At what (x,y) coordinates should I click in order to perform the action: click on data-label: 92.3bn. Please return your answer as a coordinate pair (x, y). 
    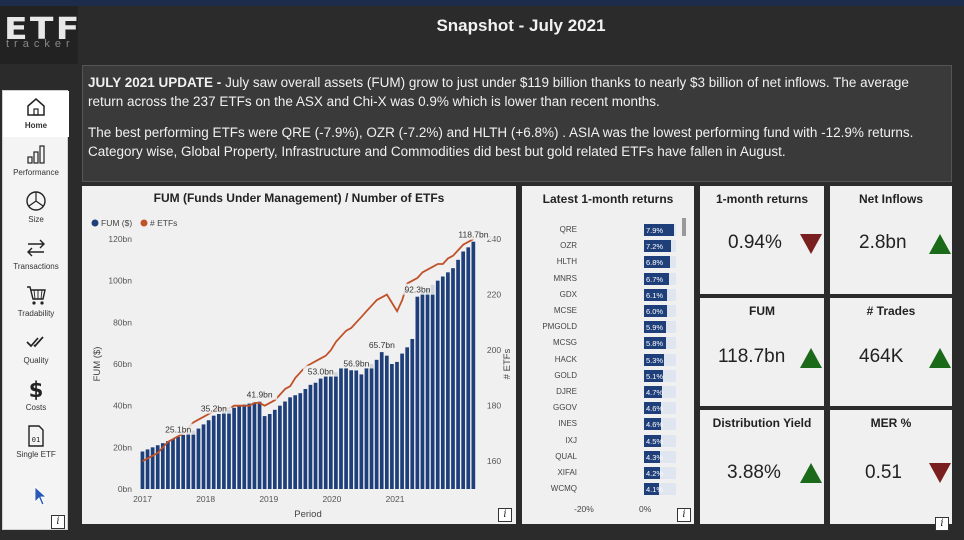
    Looking at the image, I should click on (417, 290).